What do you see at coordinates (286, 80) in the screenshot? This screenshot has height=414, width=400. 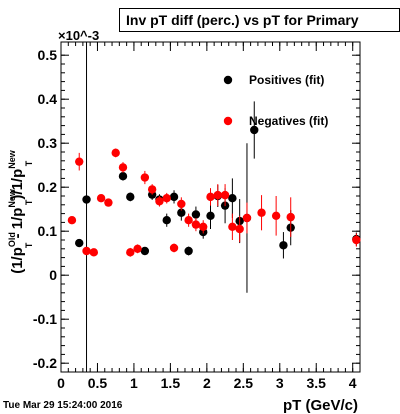 I see `legend-label: Positives (fit)` at bounding box center [286, 80].